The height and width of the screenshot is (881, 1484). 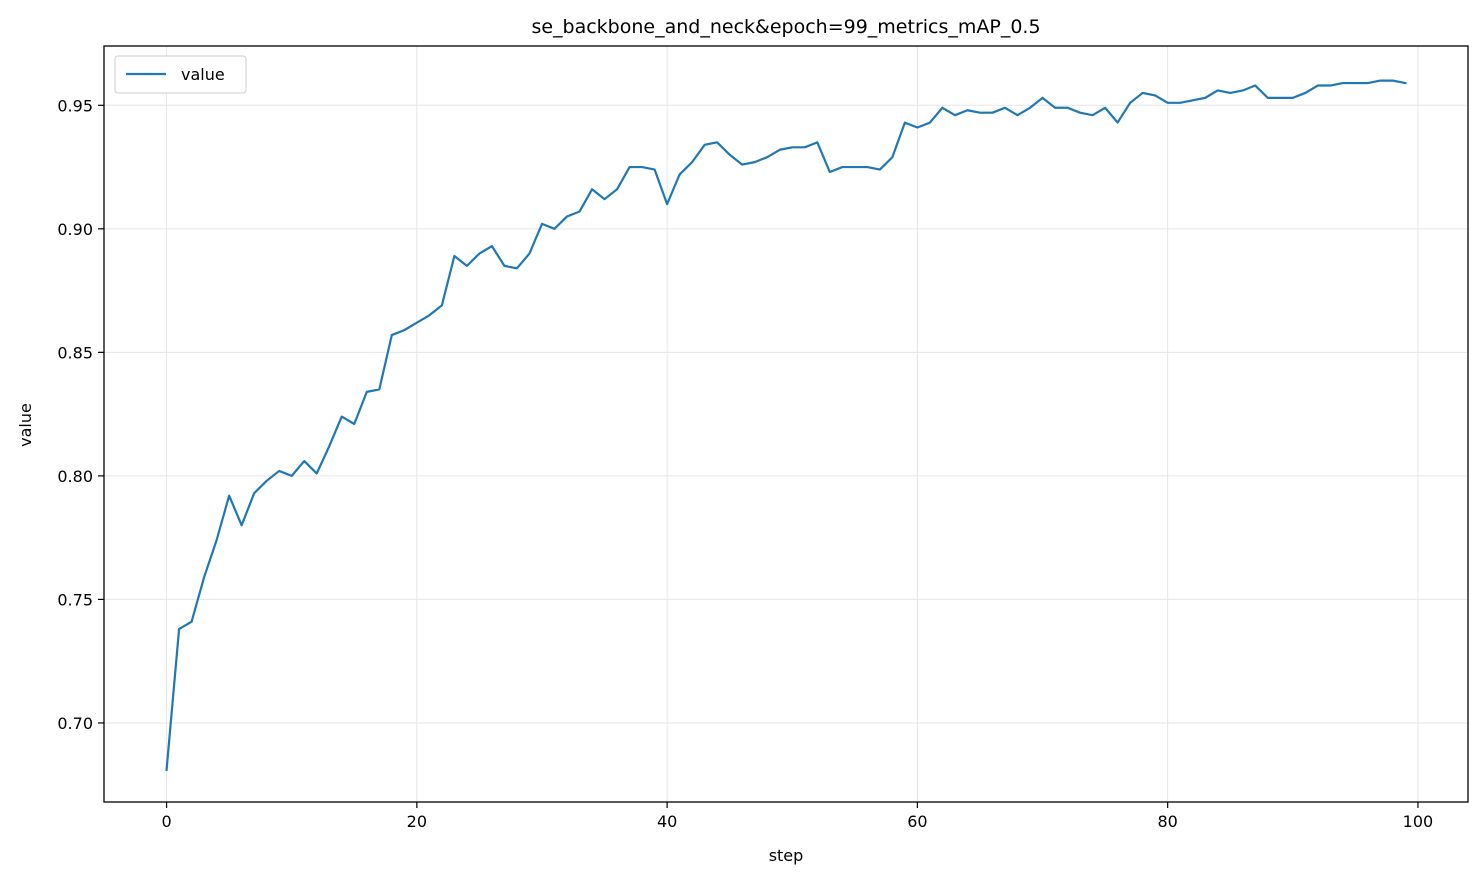 I want to click on y-axis-label: value, so click(x=25, y=425).